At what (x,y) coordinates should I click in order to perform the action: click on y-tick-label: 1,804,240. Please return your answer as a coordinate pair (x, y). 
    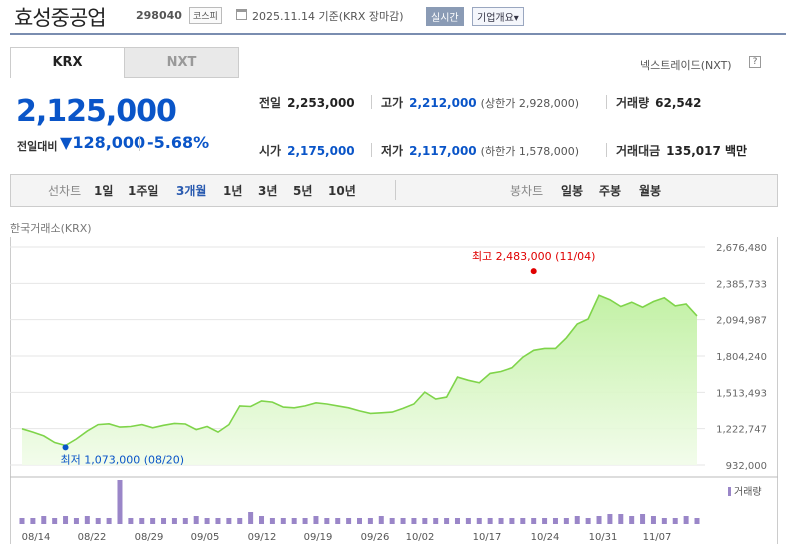
    Looking at the image, I should click on (741, 357).